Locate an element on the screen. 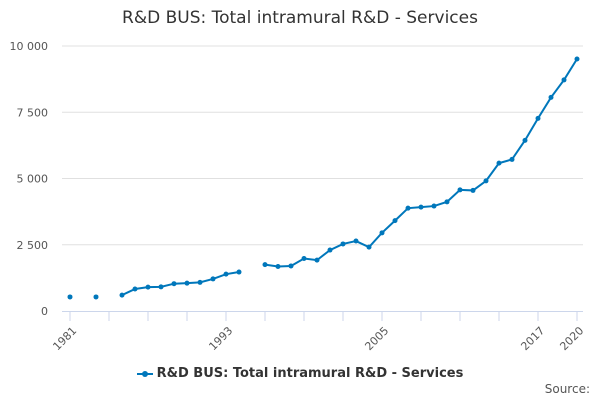 The height and width of the screenshot is (400, 600). y-tick-label: 10 000 is located at coordinates (29, 46).